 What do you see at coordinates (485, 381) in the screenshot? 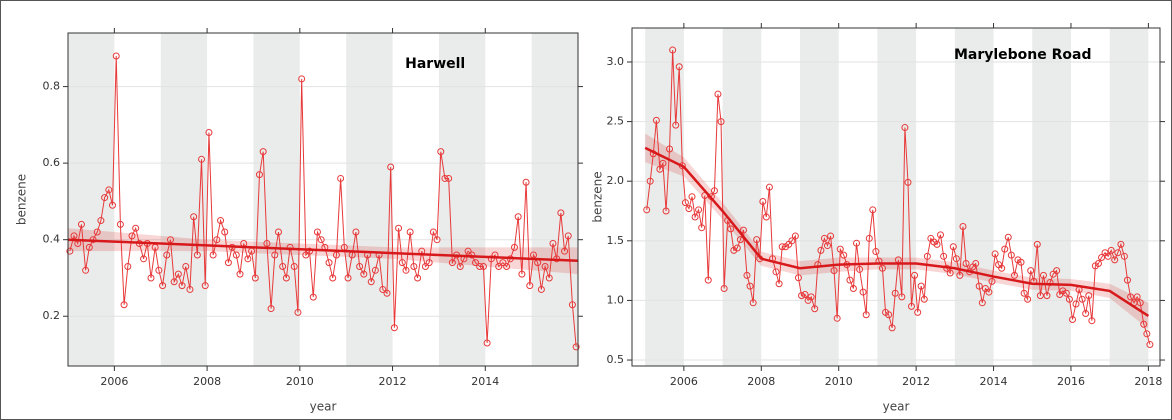
I see `x-tick-label: 2014` at bounding box center [485, 381].